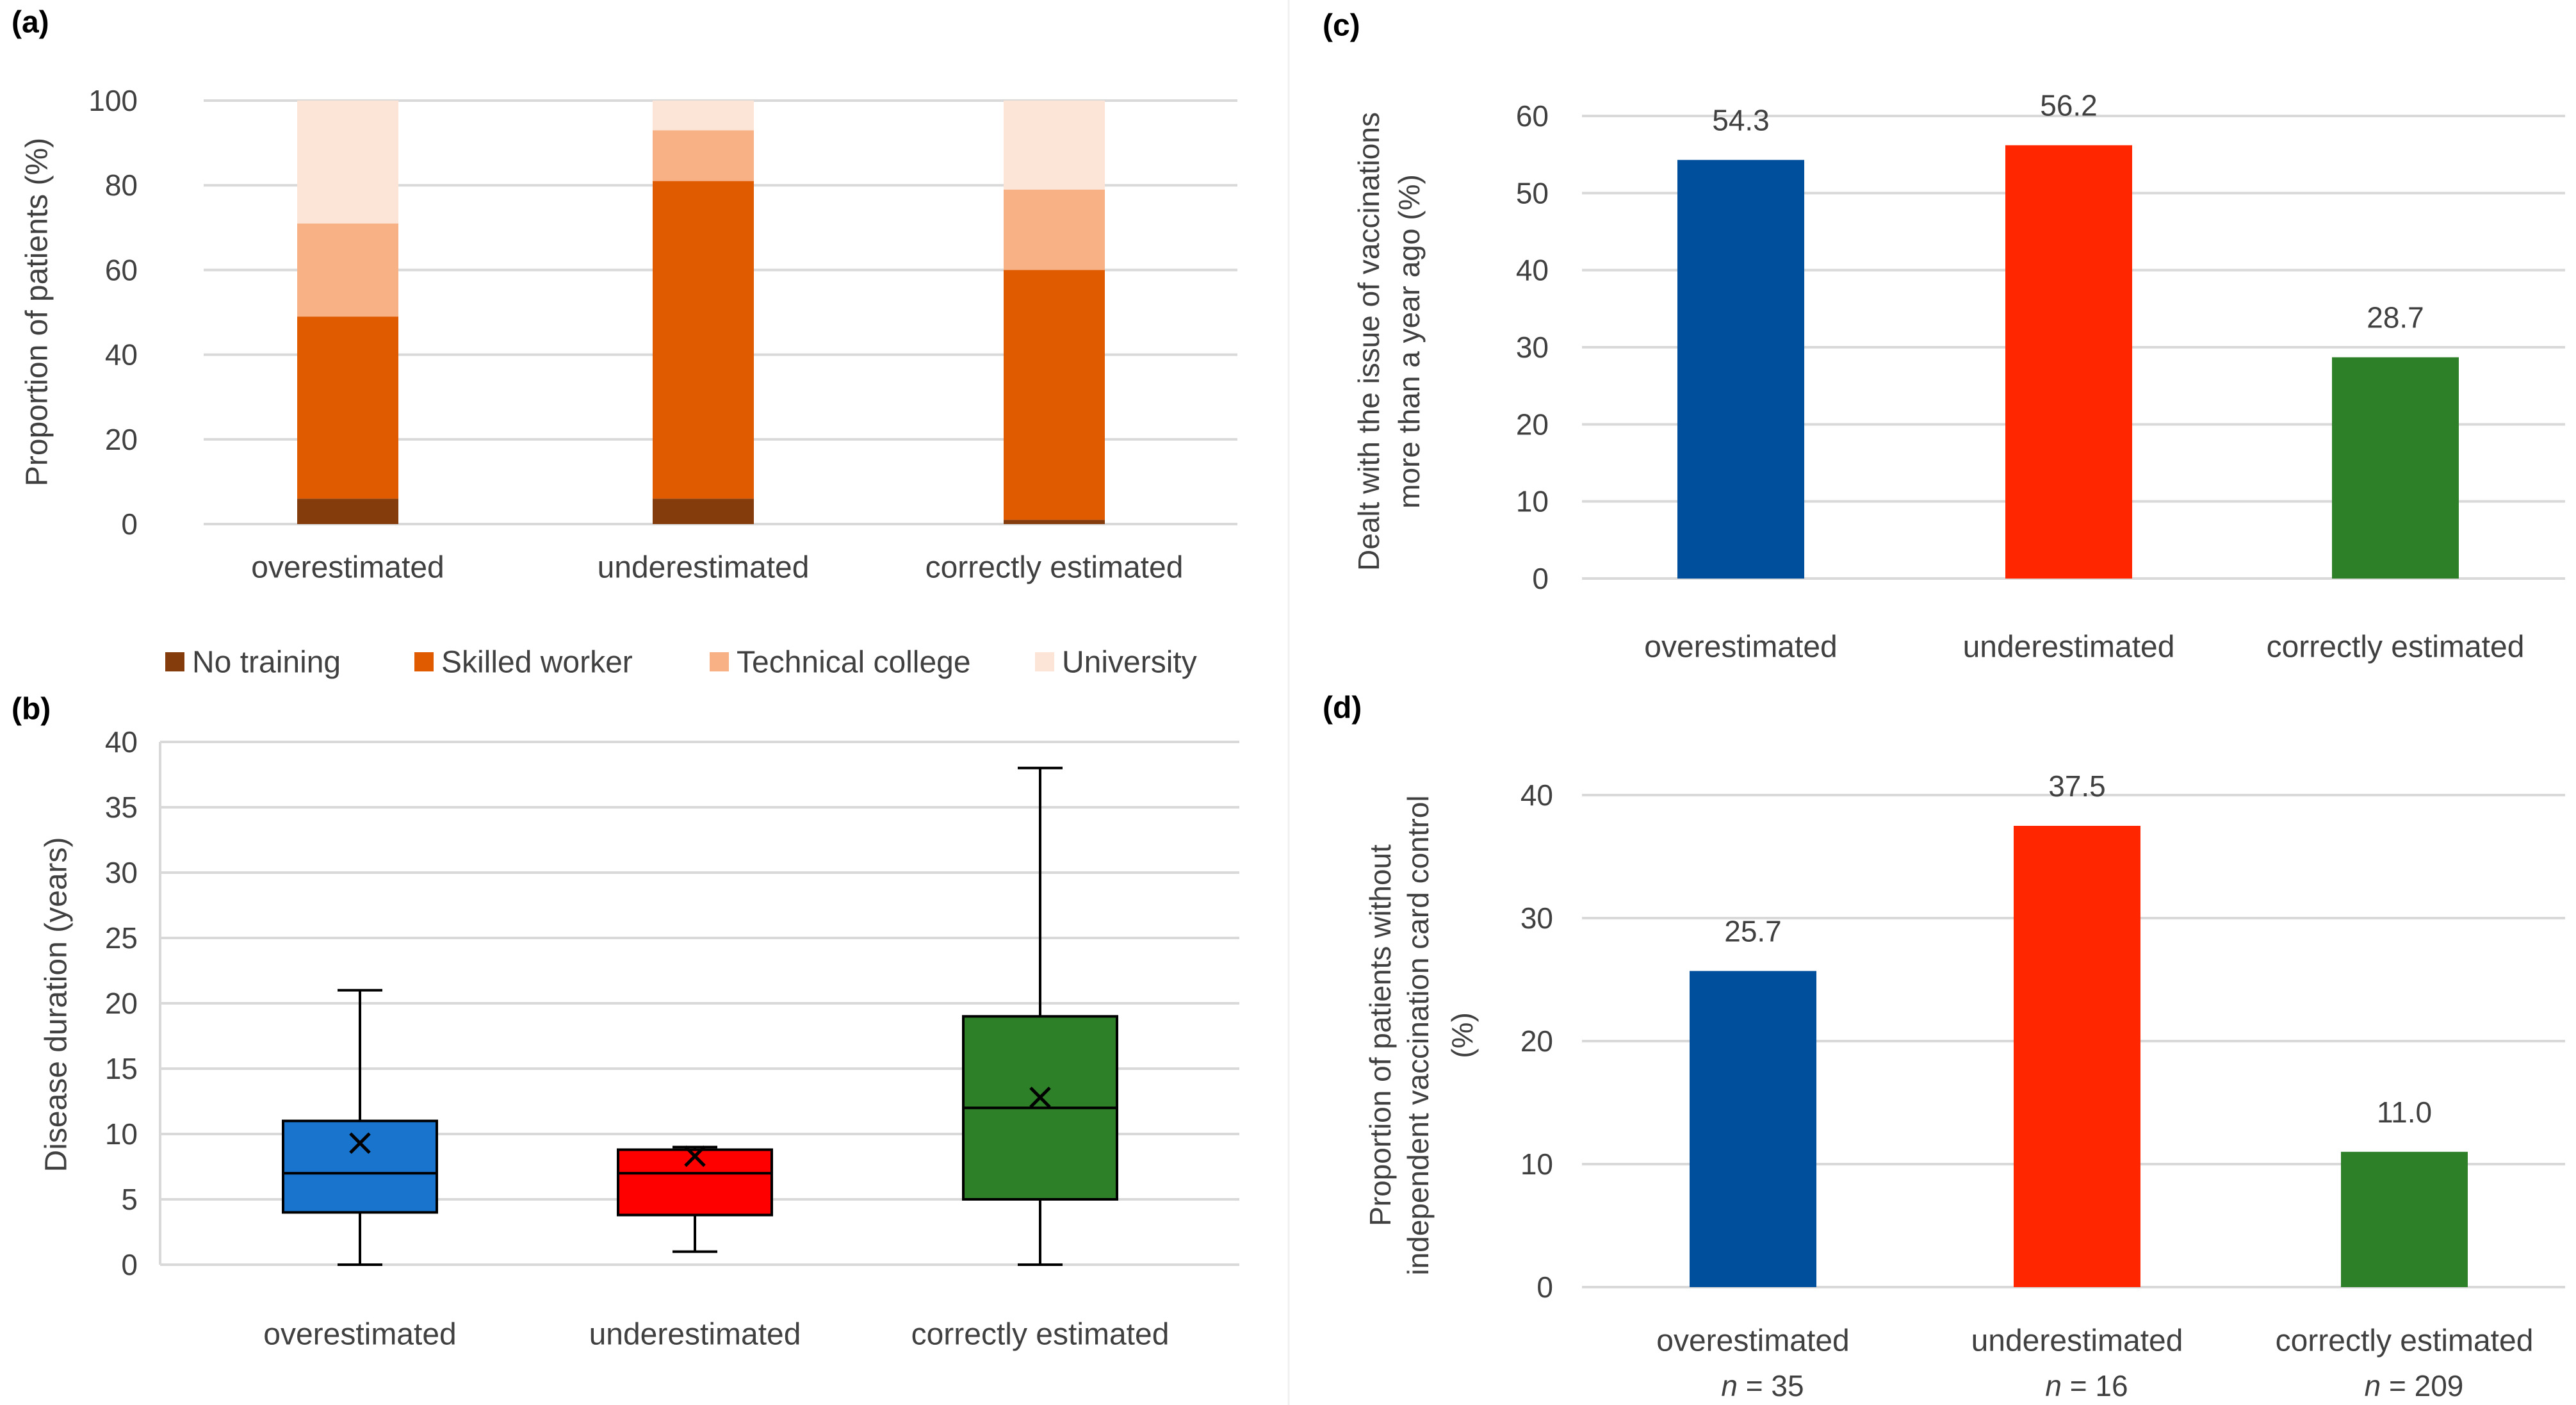 This screenshot has width=2576, height=1405. What do you see at coordinates (2069, 647) in the screenshot?
I see `panel-c-category-label: underestimated` at bounding box center [2069, 647].